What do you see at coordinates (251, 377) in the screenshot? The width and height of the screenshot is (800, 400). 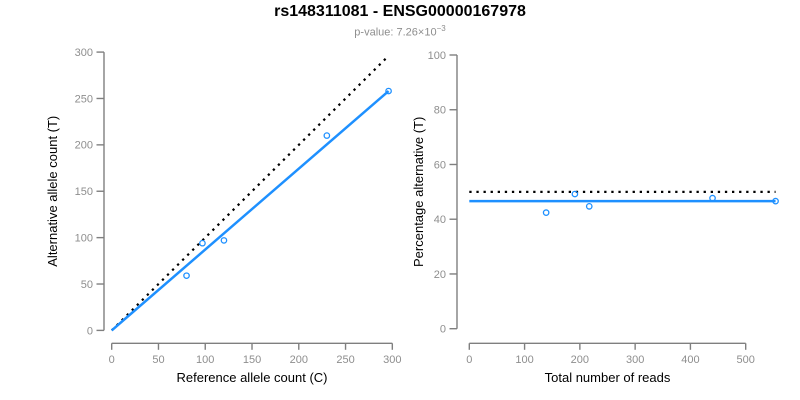 I see `x-axis-title: Reference allele count (C)` at bounding box center [251, 377].